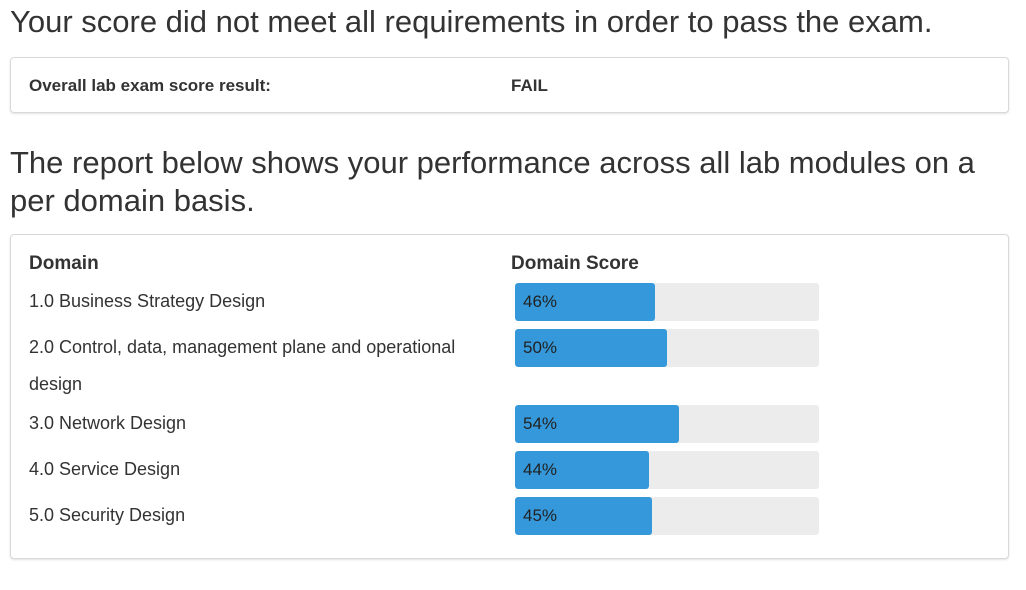  What do you see at coordinates (540, 423) in the screenshot?
I see `score-percent: 54%` at bounding box center [540, 423].